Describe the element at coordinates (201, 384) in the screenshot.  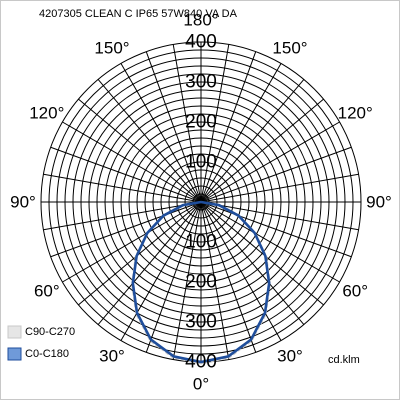
I see `angle-label: 0°` at that location.